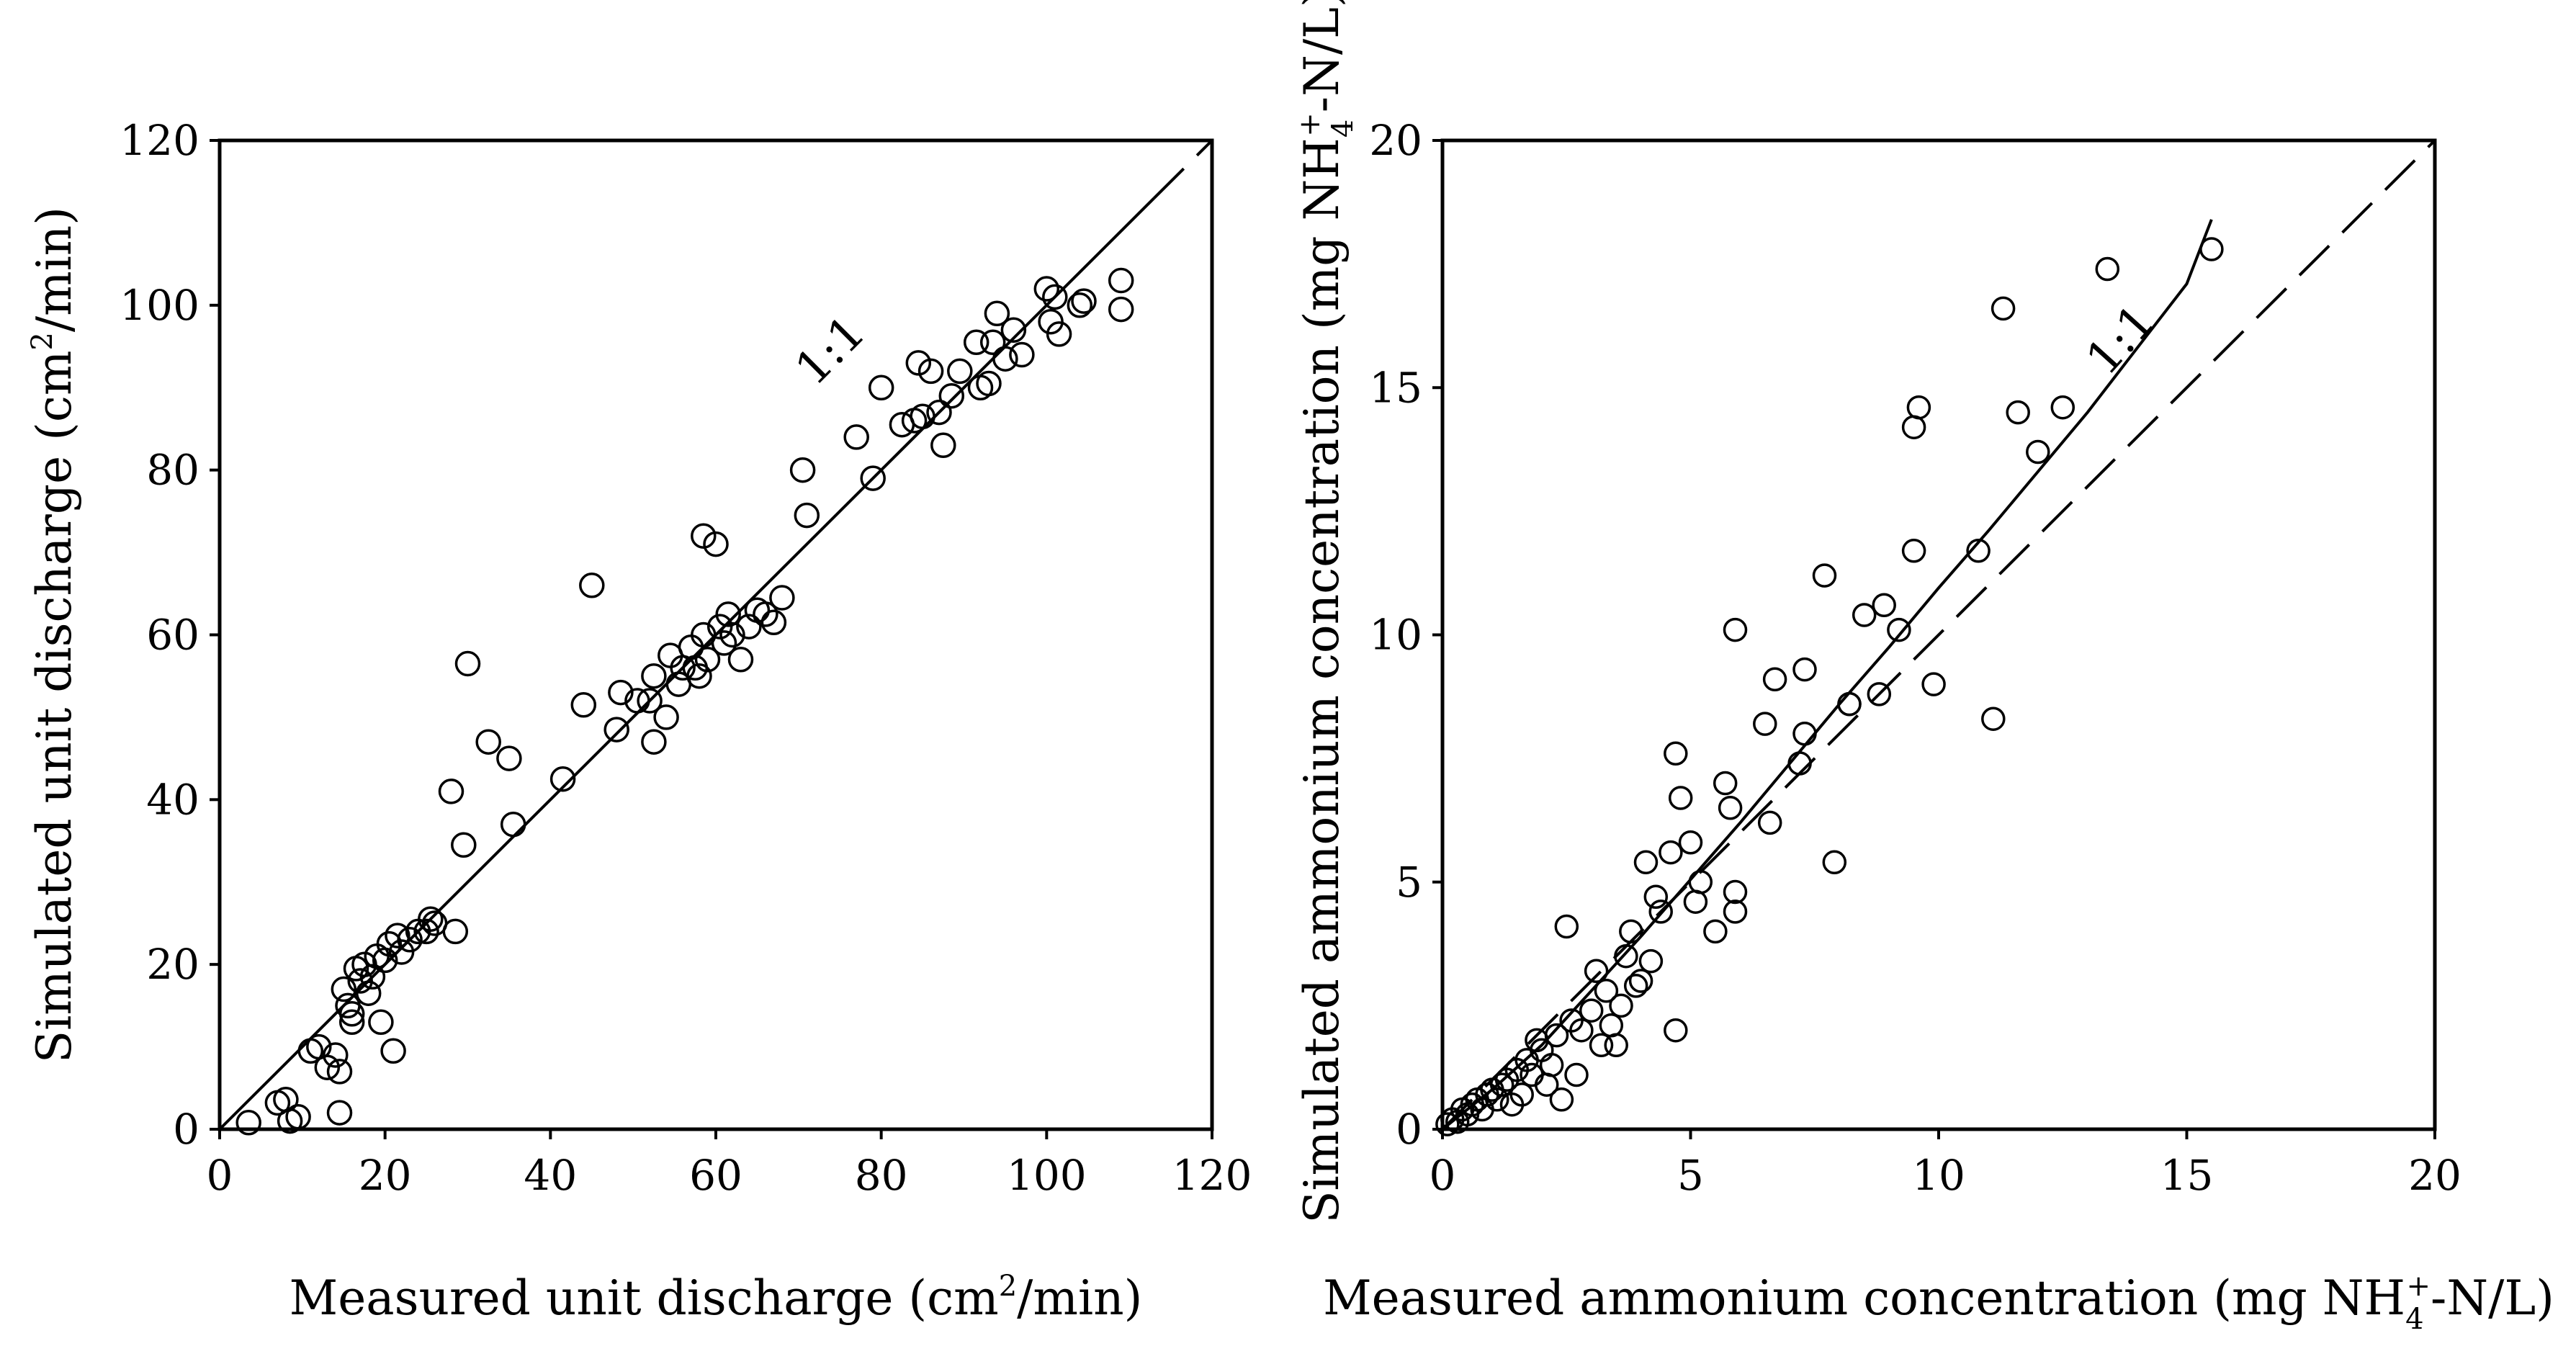  Describe the element at coordinates (172, 470) in the screenshot. I see `y-tick-label: 80` at that location.